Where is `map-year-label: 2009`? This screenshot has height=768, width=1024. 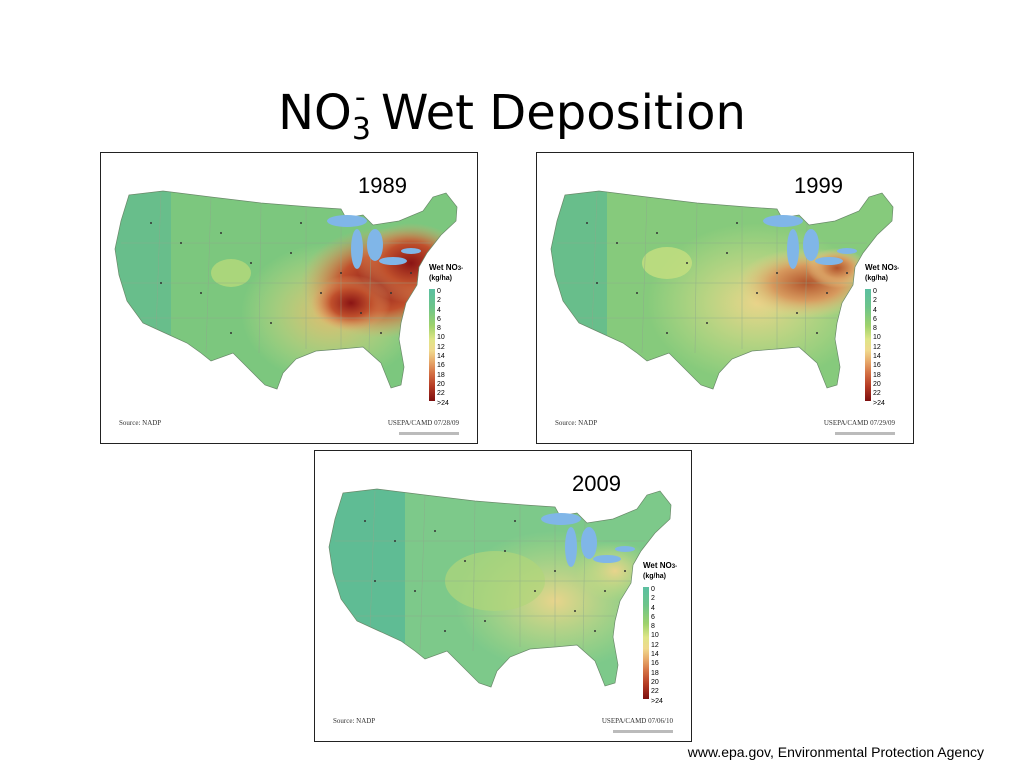 map-year-label: 2009 is located at coordinates (596, 483).